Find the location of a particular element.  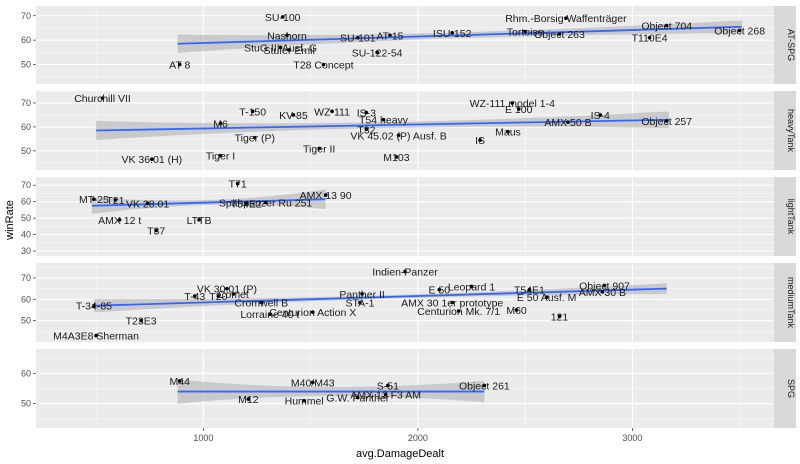

point-label: S-51 is located at coordinates (388, 386).